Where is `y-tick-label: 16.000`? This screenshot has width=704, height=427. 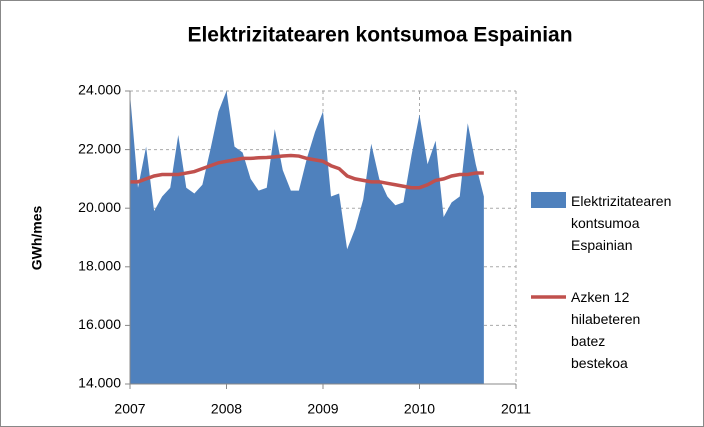 y-tick-label: 16.000 is located at coordinates (99, 324).